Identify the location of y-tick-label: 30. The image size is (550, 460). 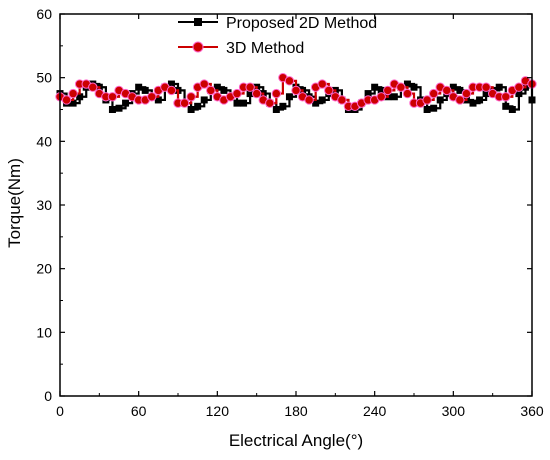
(44, 205).